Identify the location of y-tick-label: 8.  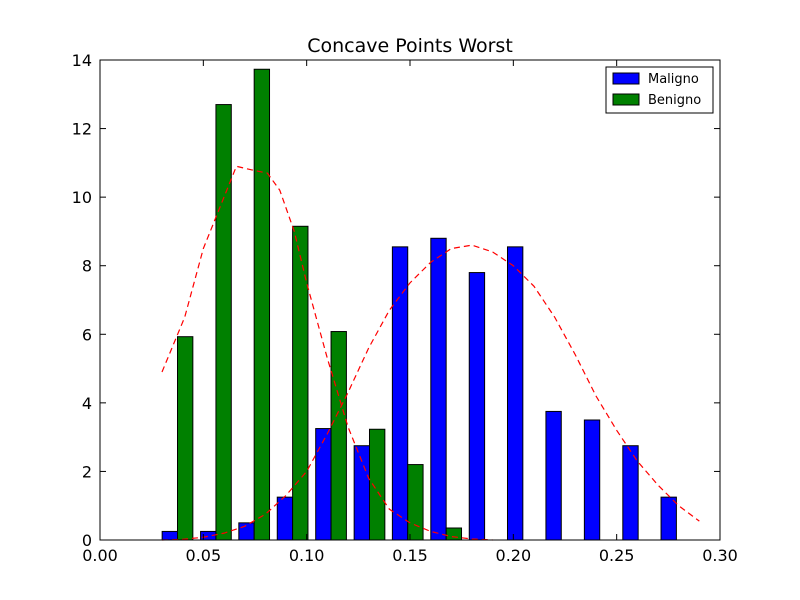
(87, 266).